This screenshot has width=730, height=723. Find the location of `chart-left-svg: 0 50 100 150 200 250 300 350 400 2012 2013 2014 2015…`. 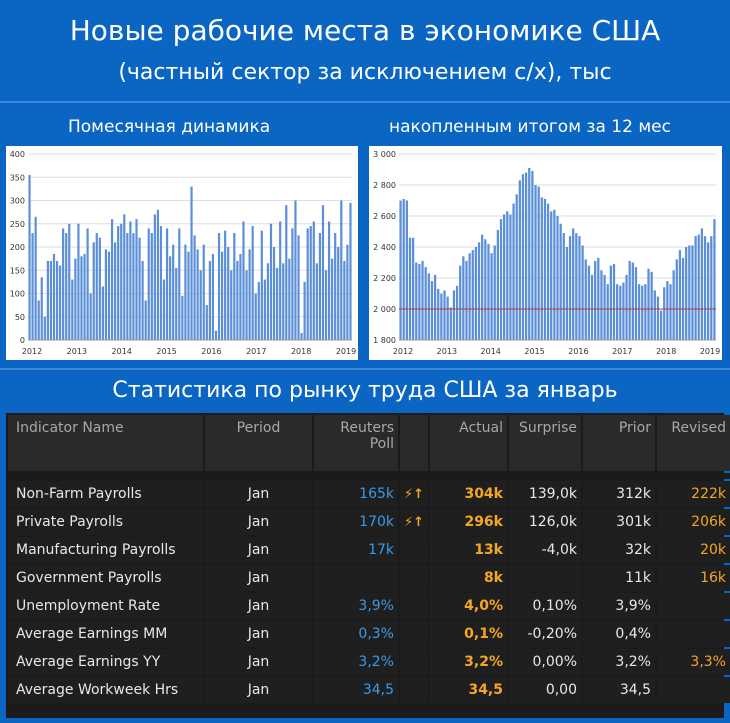

chart-left-svg: 0 50 100 150 200 250 300 350 400 2012 2013 2014 2015… is located at coordinates (183, 253).